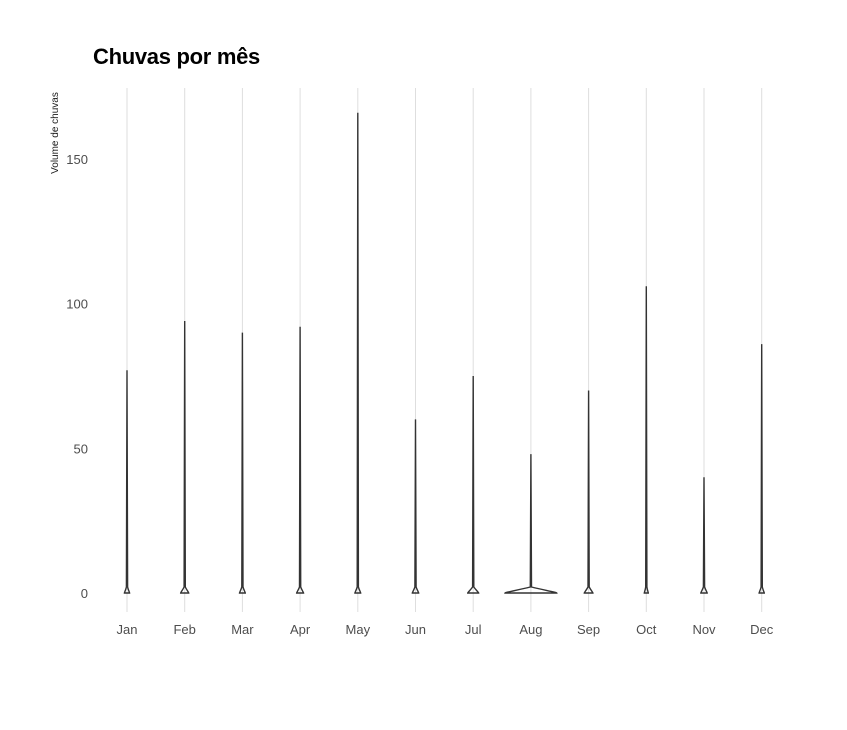 This screenshot has width=847, height=730. I want to click on x-tick-label: Jun, so click(415, 629).